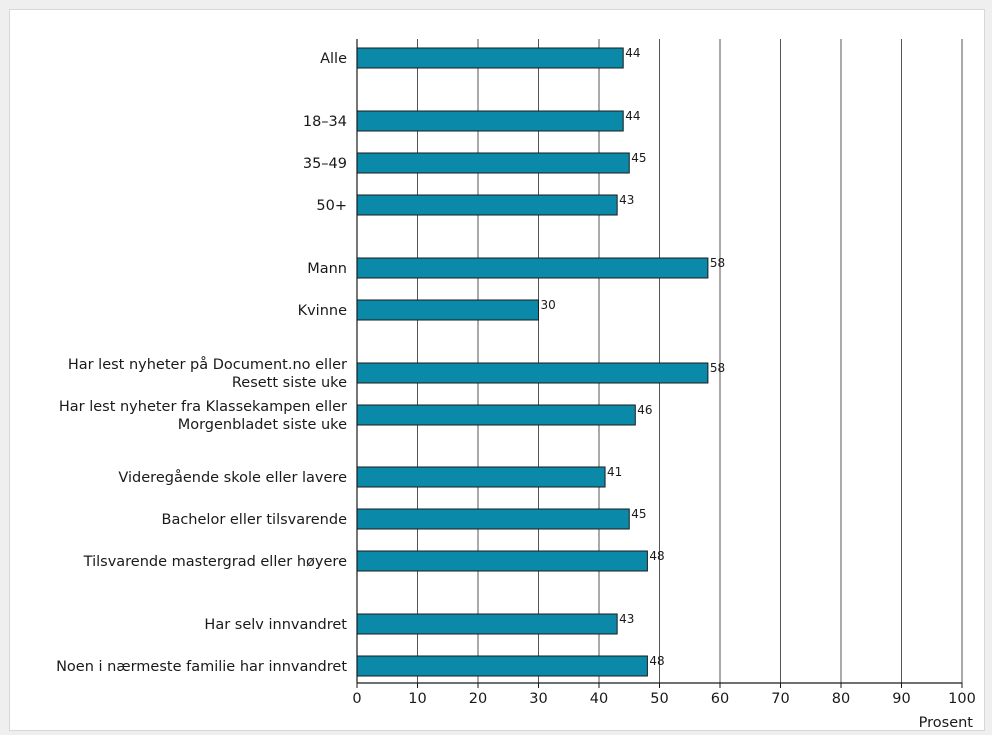 The height and width of the screenshot is (735, 992). Describe the element at coordinates (215, 562) in the screenshot. I see `category-label: Tilsvarende mastergrad eller høyere` at that location.